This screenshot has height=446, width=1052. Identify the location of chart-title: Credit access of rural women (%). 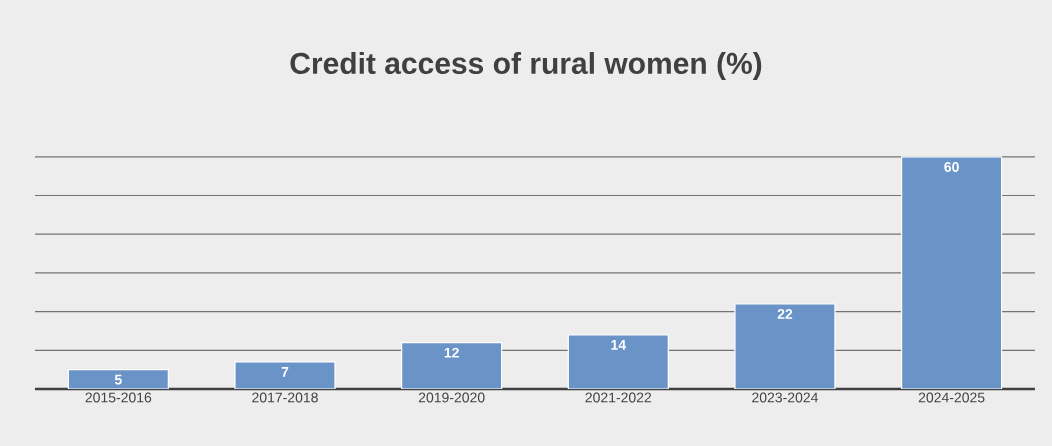
(526, 66).